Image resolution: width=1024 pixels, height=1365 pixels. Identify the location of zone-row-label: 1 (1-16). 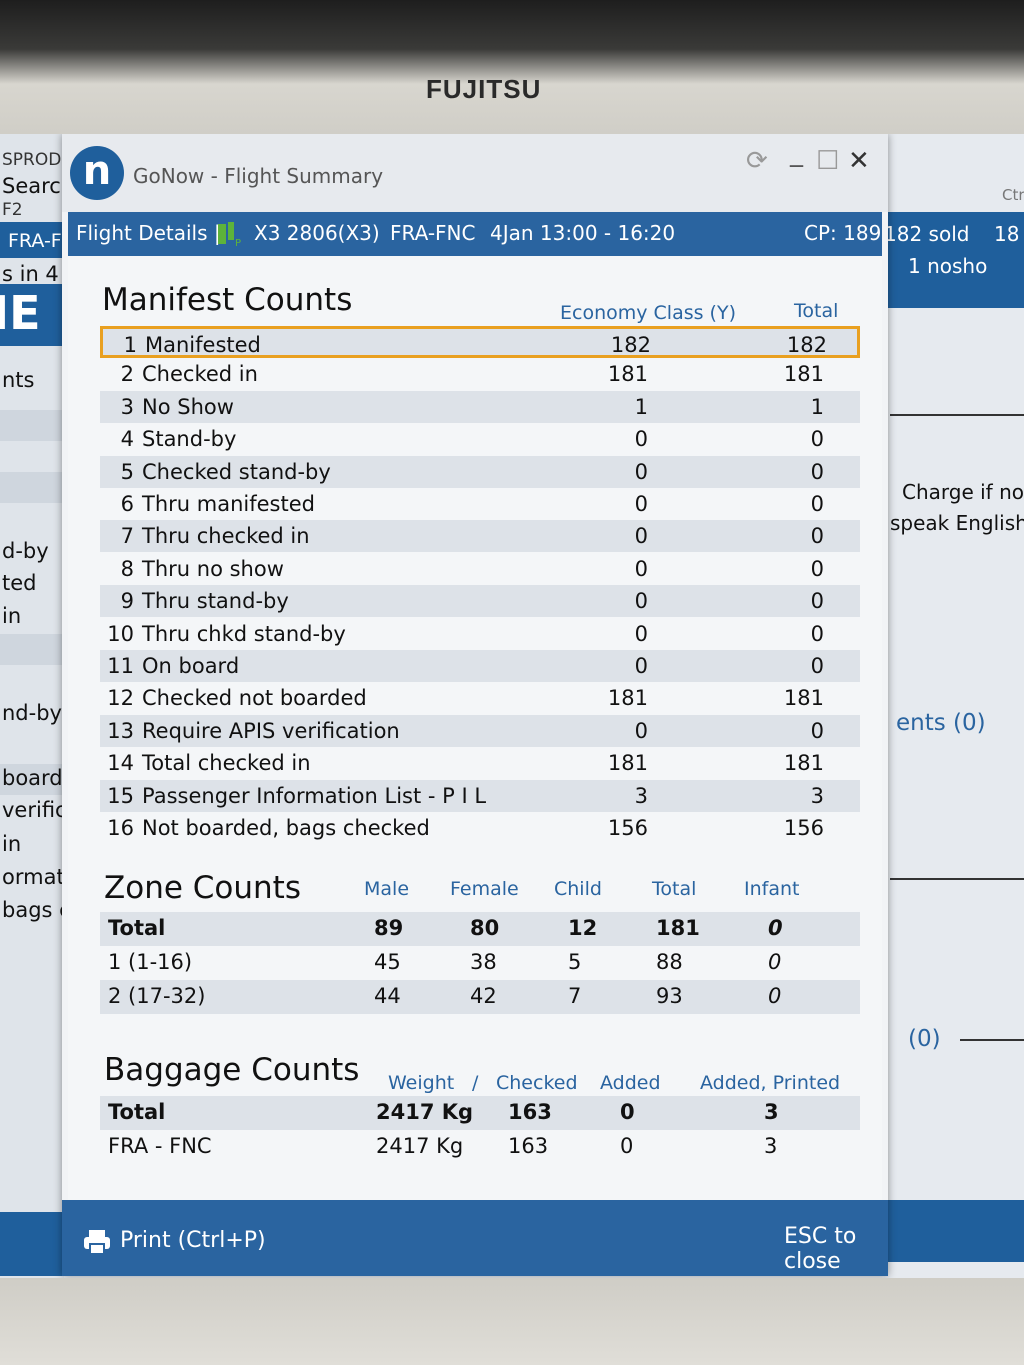
(150, 962).